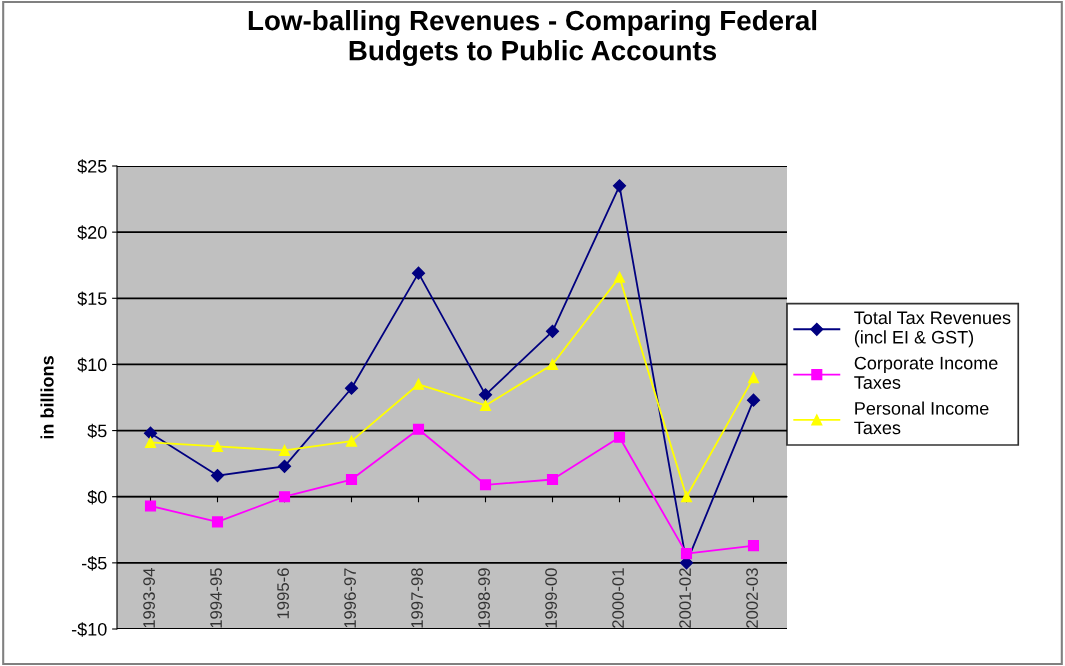 The width and height of the screenshot is (1065, 666). Describe the element at coordinates (92, 299) in the screenshot. I see `y-tick-label: $15` at that location.